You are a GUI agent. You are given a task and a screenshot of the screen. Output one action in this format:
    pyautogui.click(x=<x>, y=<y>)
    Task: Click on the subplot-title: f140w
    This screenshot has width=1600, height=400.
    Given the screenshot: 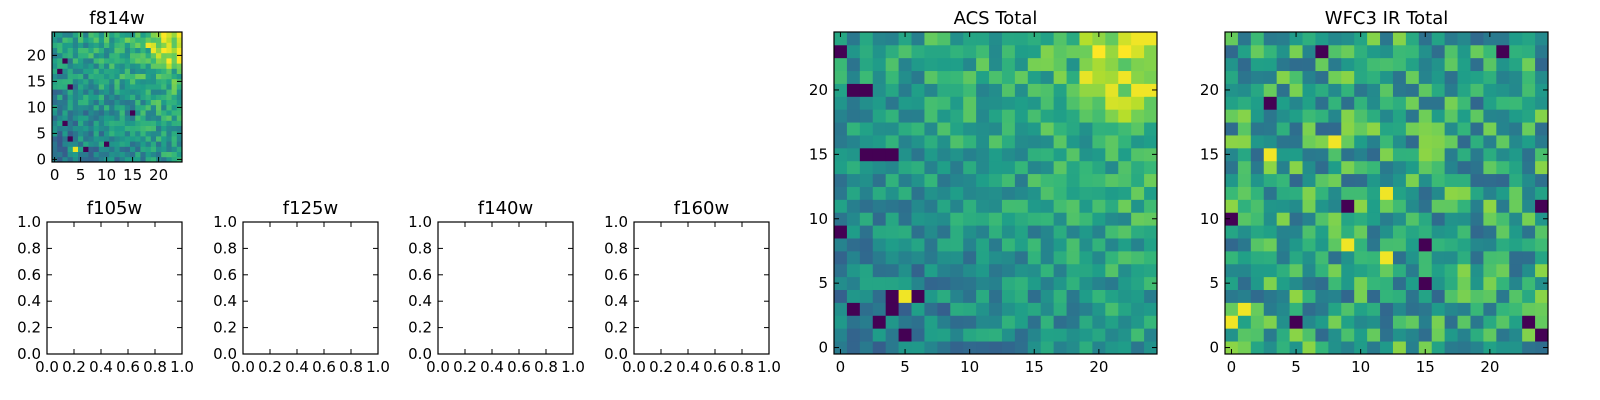 What is the action you would take?
    pyautogui.click(x=505, y=208)
    